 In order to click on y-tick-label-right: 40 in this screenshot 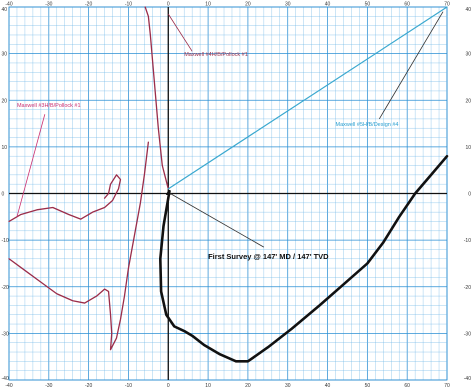, I will do `click(468, 10)`.